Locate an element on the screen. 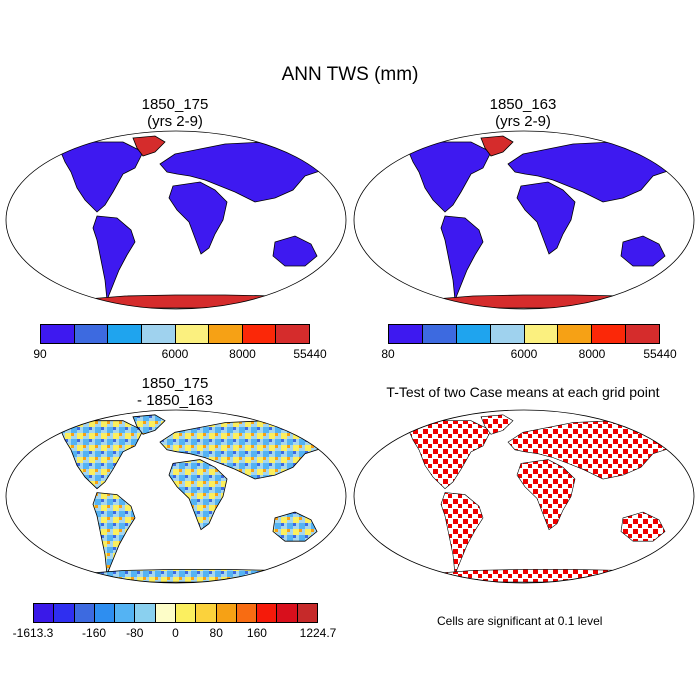 This screenshot has width=700, height=700. panel-1-title: 1850_175 (yrs 2-9) is located at coordinates (175, 113).